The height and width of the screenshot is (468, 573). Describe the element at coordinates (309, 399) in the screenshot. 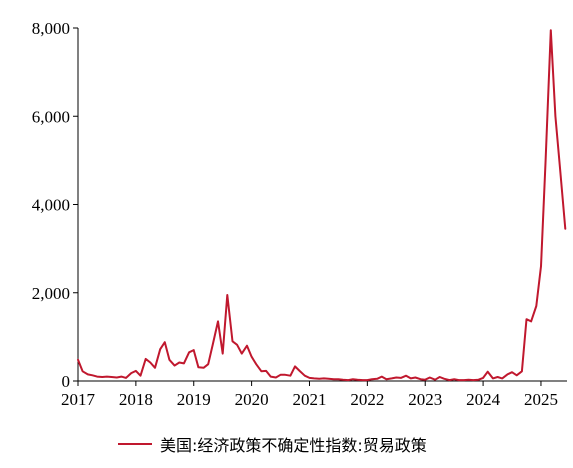

I see `x-tick-label: 2021` at that location.